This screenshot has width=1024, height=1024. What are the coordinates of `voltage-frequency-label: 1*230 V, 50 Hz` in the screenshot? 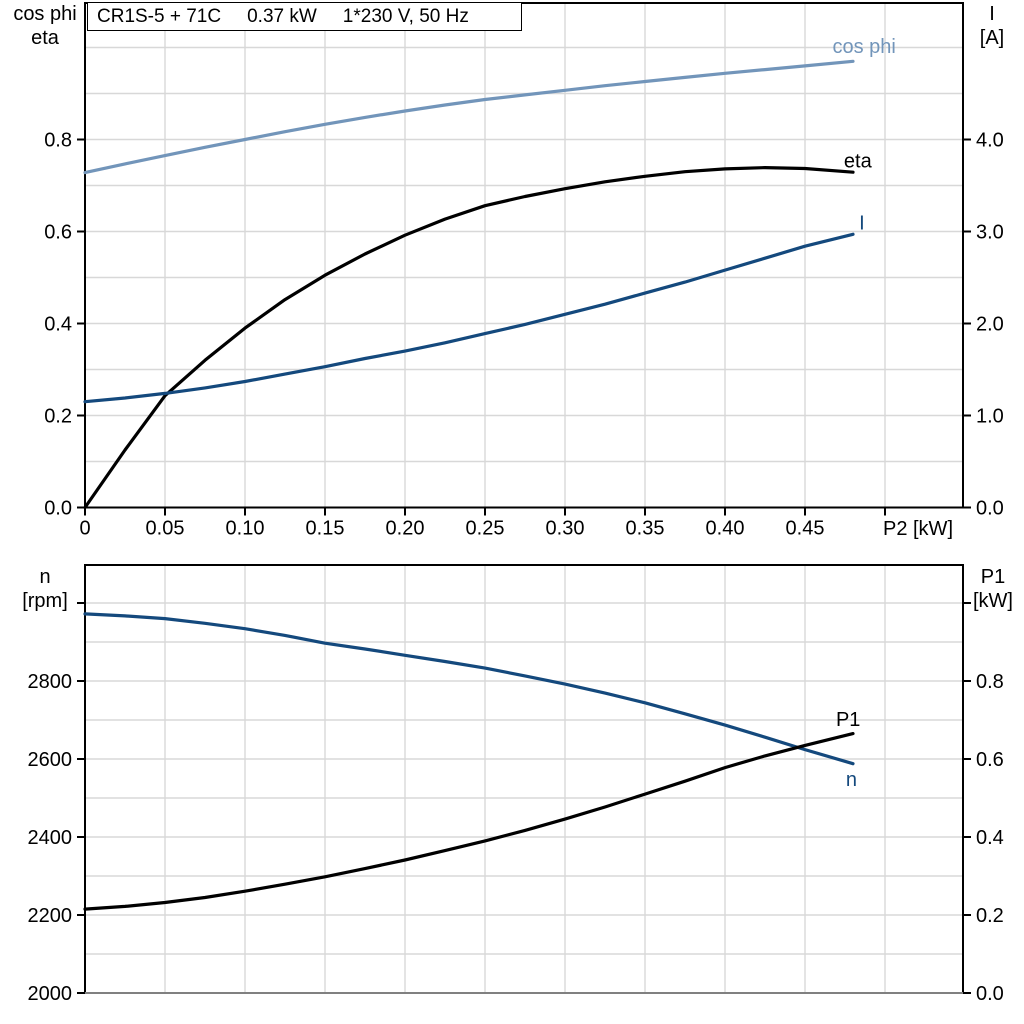 It's located at (405, 16).